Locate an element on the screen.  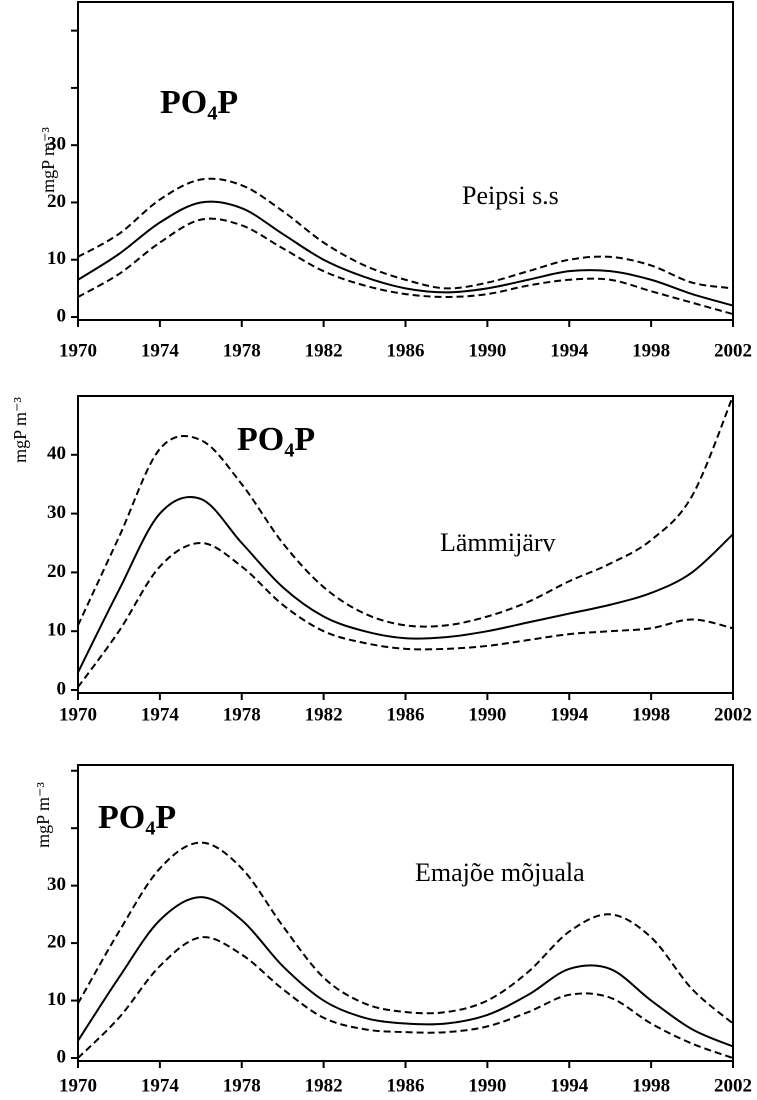
annotation: Emajõe mõjuala is located at coordinates (500, 872).